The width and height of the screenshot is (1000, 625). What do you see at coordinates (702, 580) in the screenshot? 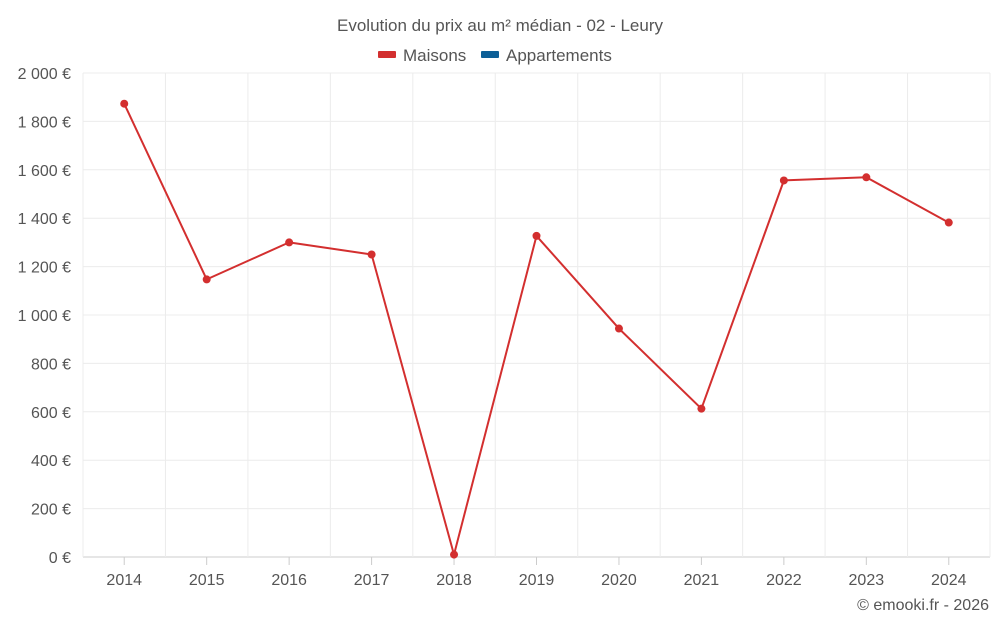
I see `x-tick-label: 2021` at bounding box center [702, 580].